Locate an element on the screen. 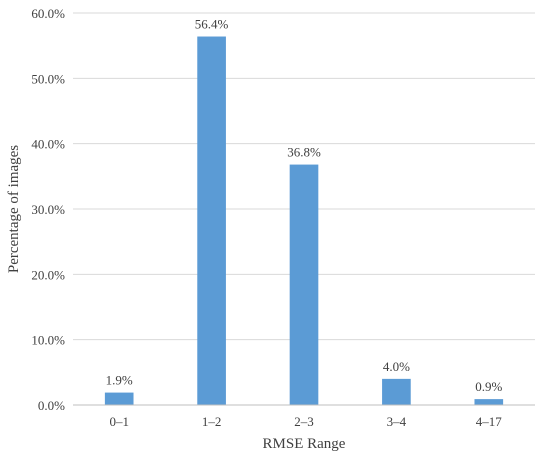 The width and height of the screenshot is (550, 457). x-tick-label: 3–4 is located at coordinates (397, 421).